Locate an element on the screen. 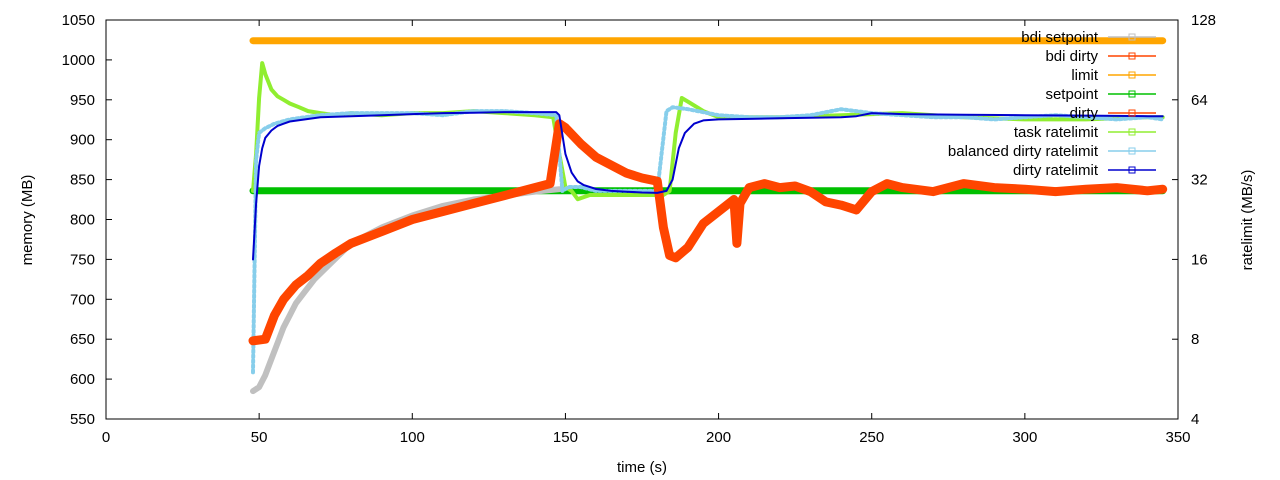 This screenshot has width=1280, height=480. x-tick-label: 350 is located at coordinates (1177, 437).